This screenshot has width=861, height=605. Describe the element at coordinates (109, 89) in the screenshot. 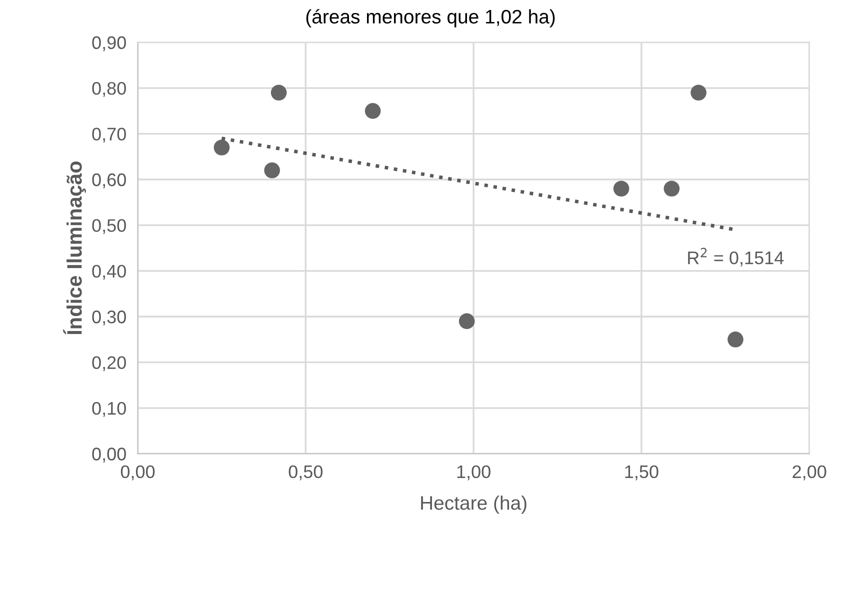

I see `y-tick-label: 0,80` at that location.